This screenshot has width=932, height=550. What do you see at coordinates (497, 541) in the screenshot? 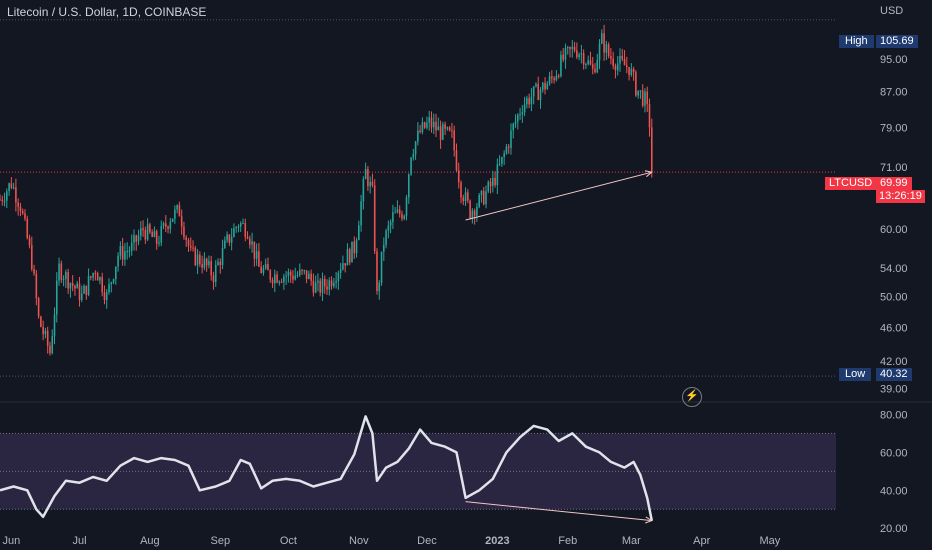
I see `month-label: 2023` at bounding box center [497, 541].